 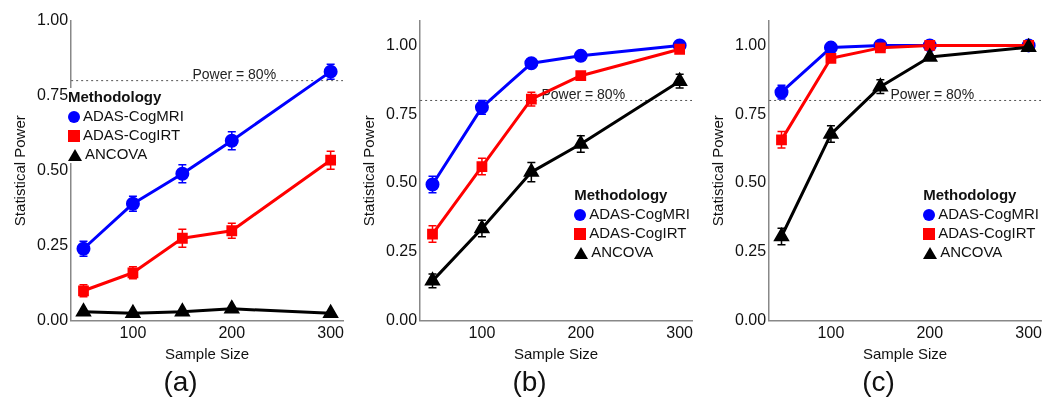 What do you see at coordinates (529, 382) in the screenshot?
I see `text: (b)` at bounding box center [529, 382].